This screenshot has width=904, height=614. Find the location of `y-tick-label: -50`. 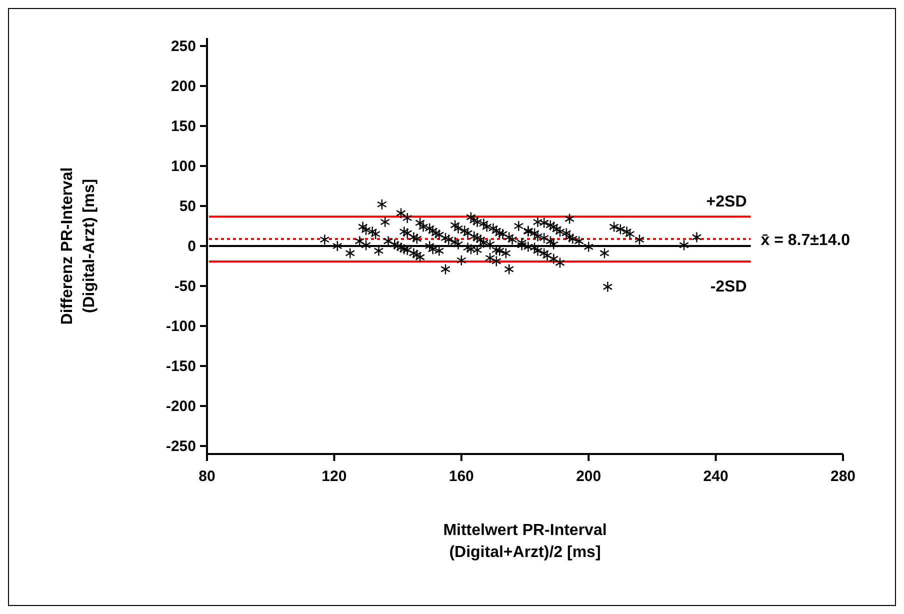

y-tick-label: -50 is located at coordinates (185, 286).